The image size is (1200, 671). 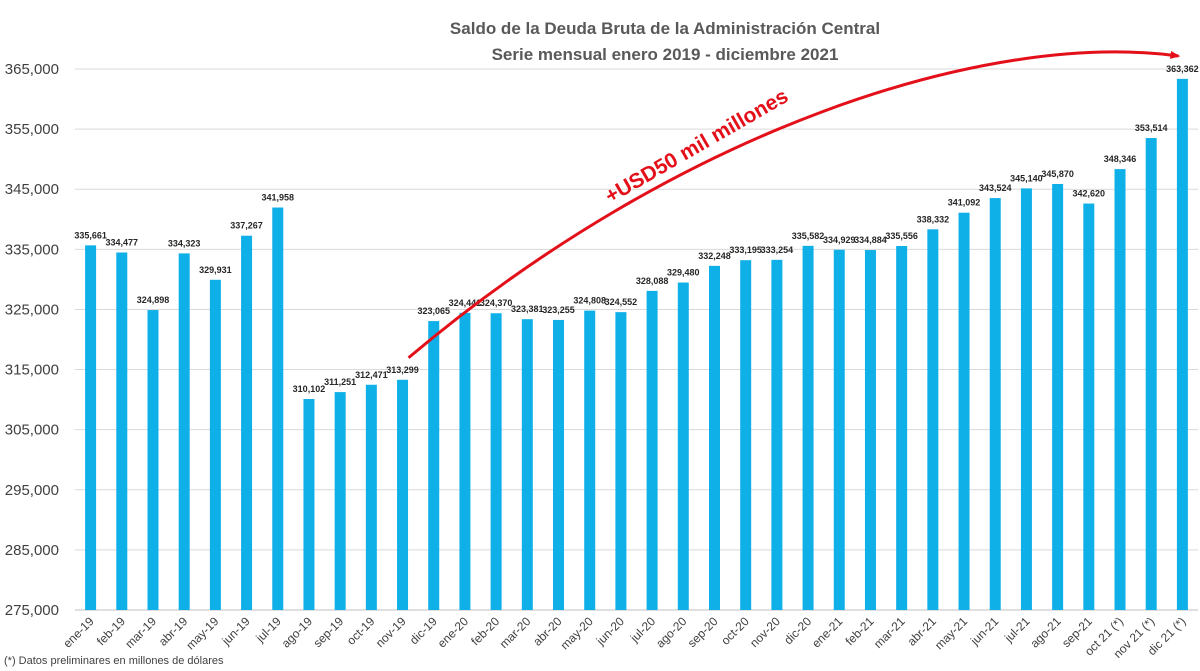 What do you see at coordinates (995, 188) in the screenshot?
I see `data-label: 343,524` at bounding box center [995, 188].